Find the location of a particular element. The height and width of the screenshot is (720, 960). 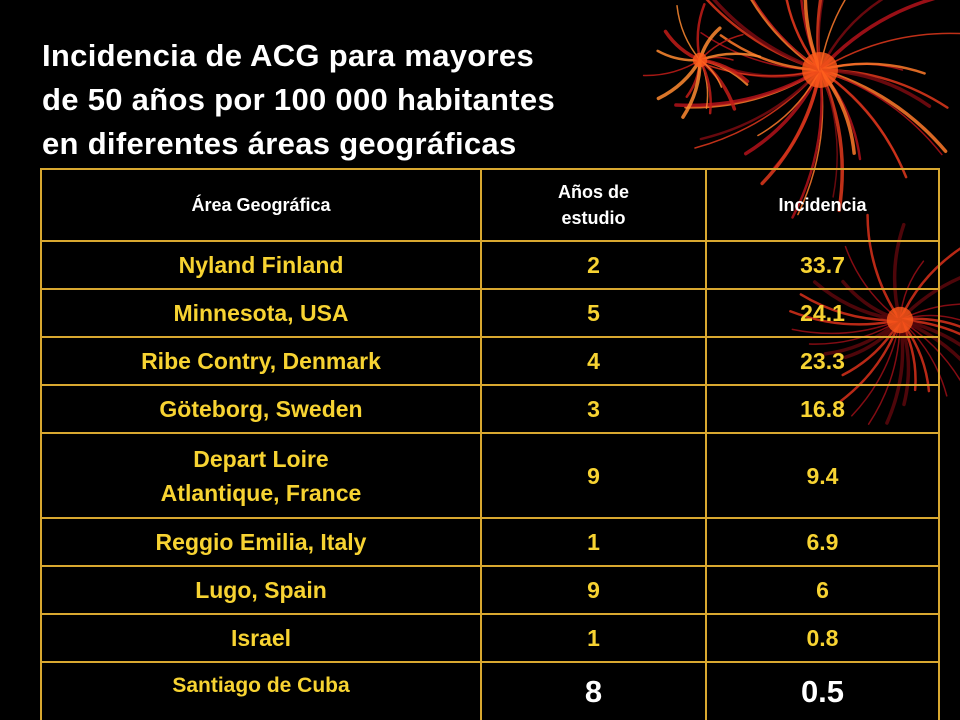

incidence-cell: 16.8 is located at coordinates (822, 409).